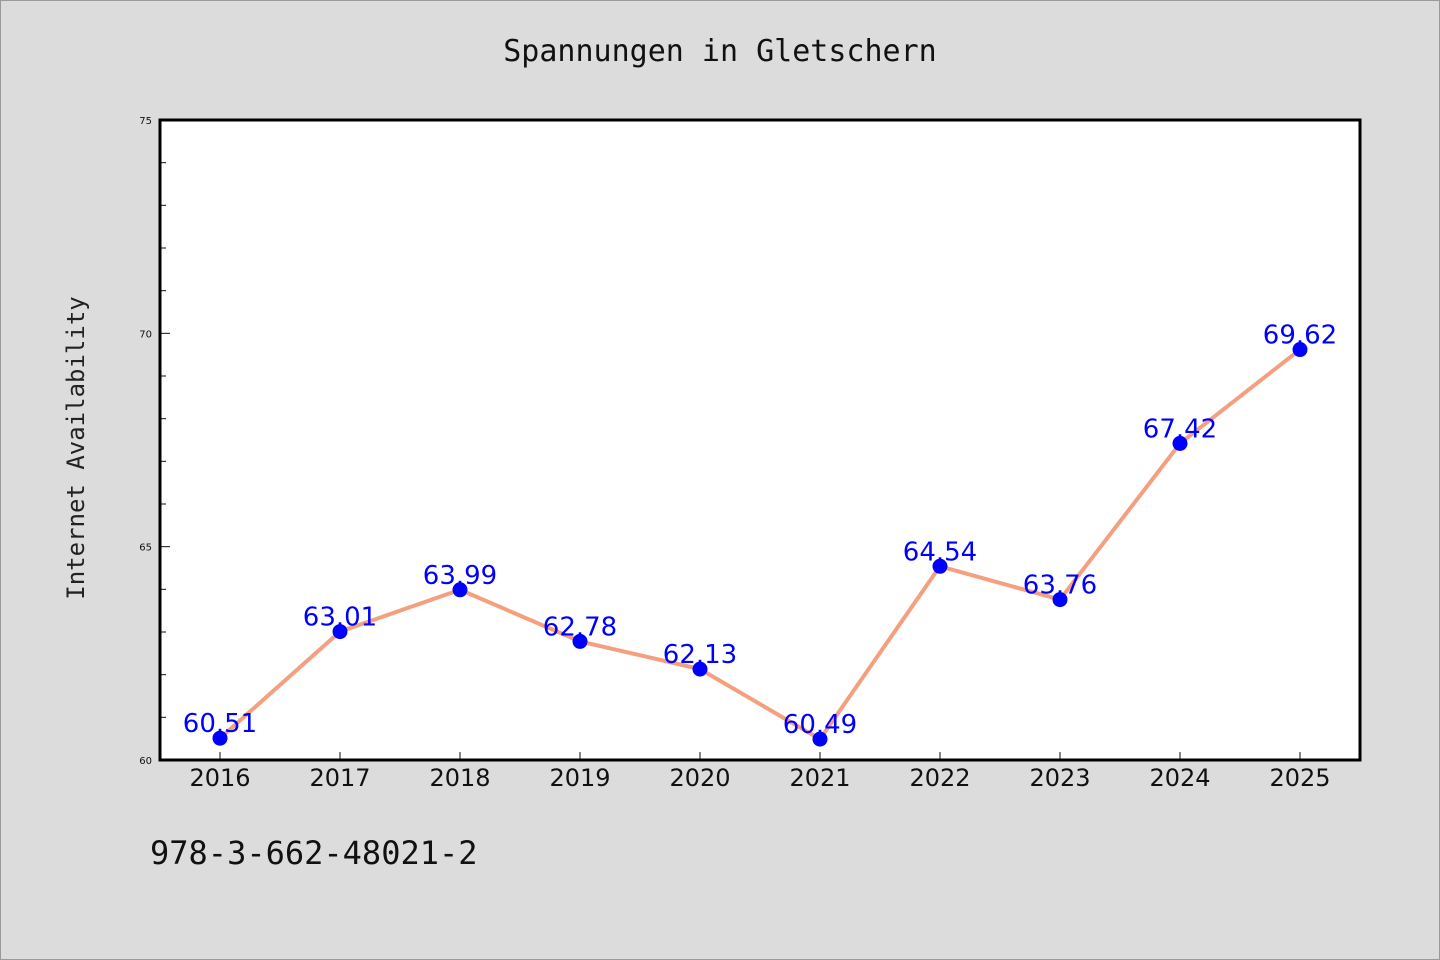 Image resolution: width=1440 pixels, height=960 pixels. Describe the element at coordinates (340, 618) in the screenshot. I see `data-label: 63.01` at that location.